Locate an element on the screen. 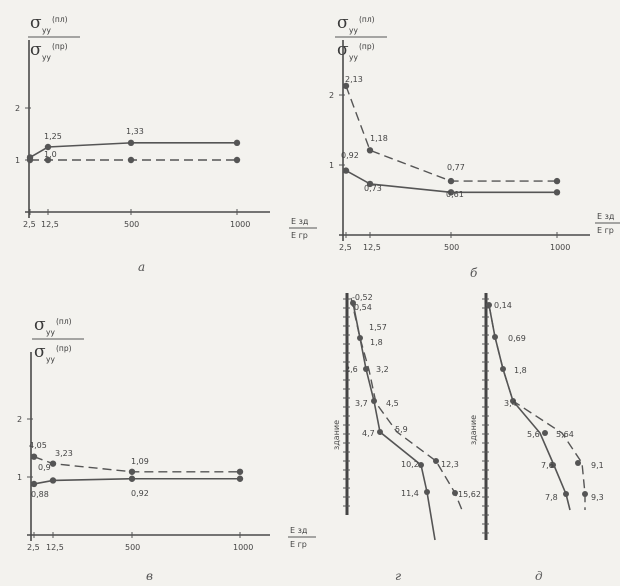  data-label: 4,5 is located at coordinates (392, 403).